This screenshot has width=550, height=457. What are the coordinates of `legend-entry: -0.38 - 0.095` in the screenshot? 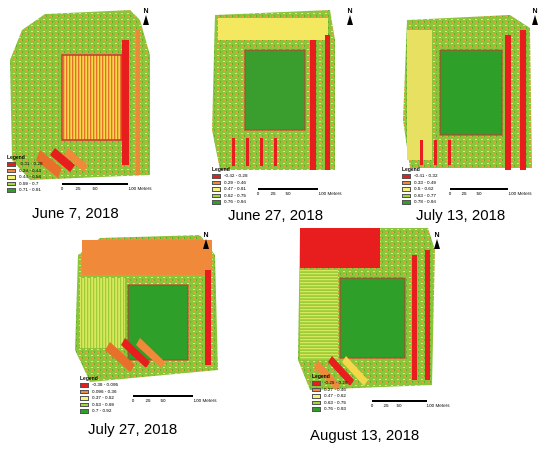 It's located at (99, 385).